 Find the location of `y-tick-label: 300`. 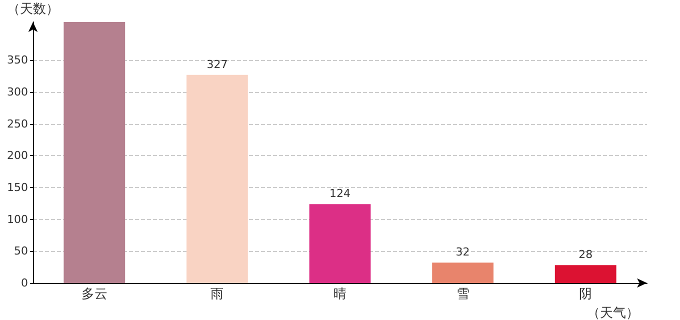

y-tick-label: 300 is located at coordinates (17, 92).